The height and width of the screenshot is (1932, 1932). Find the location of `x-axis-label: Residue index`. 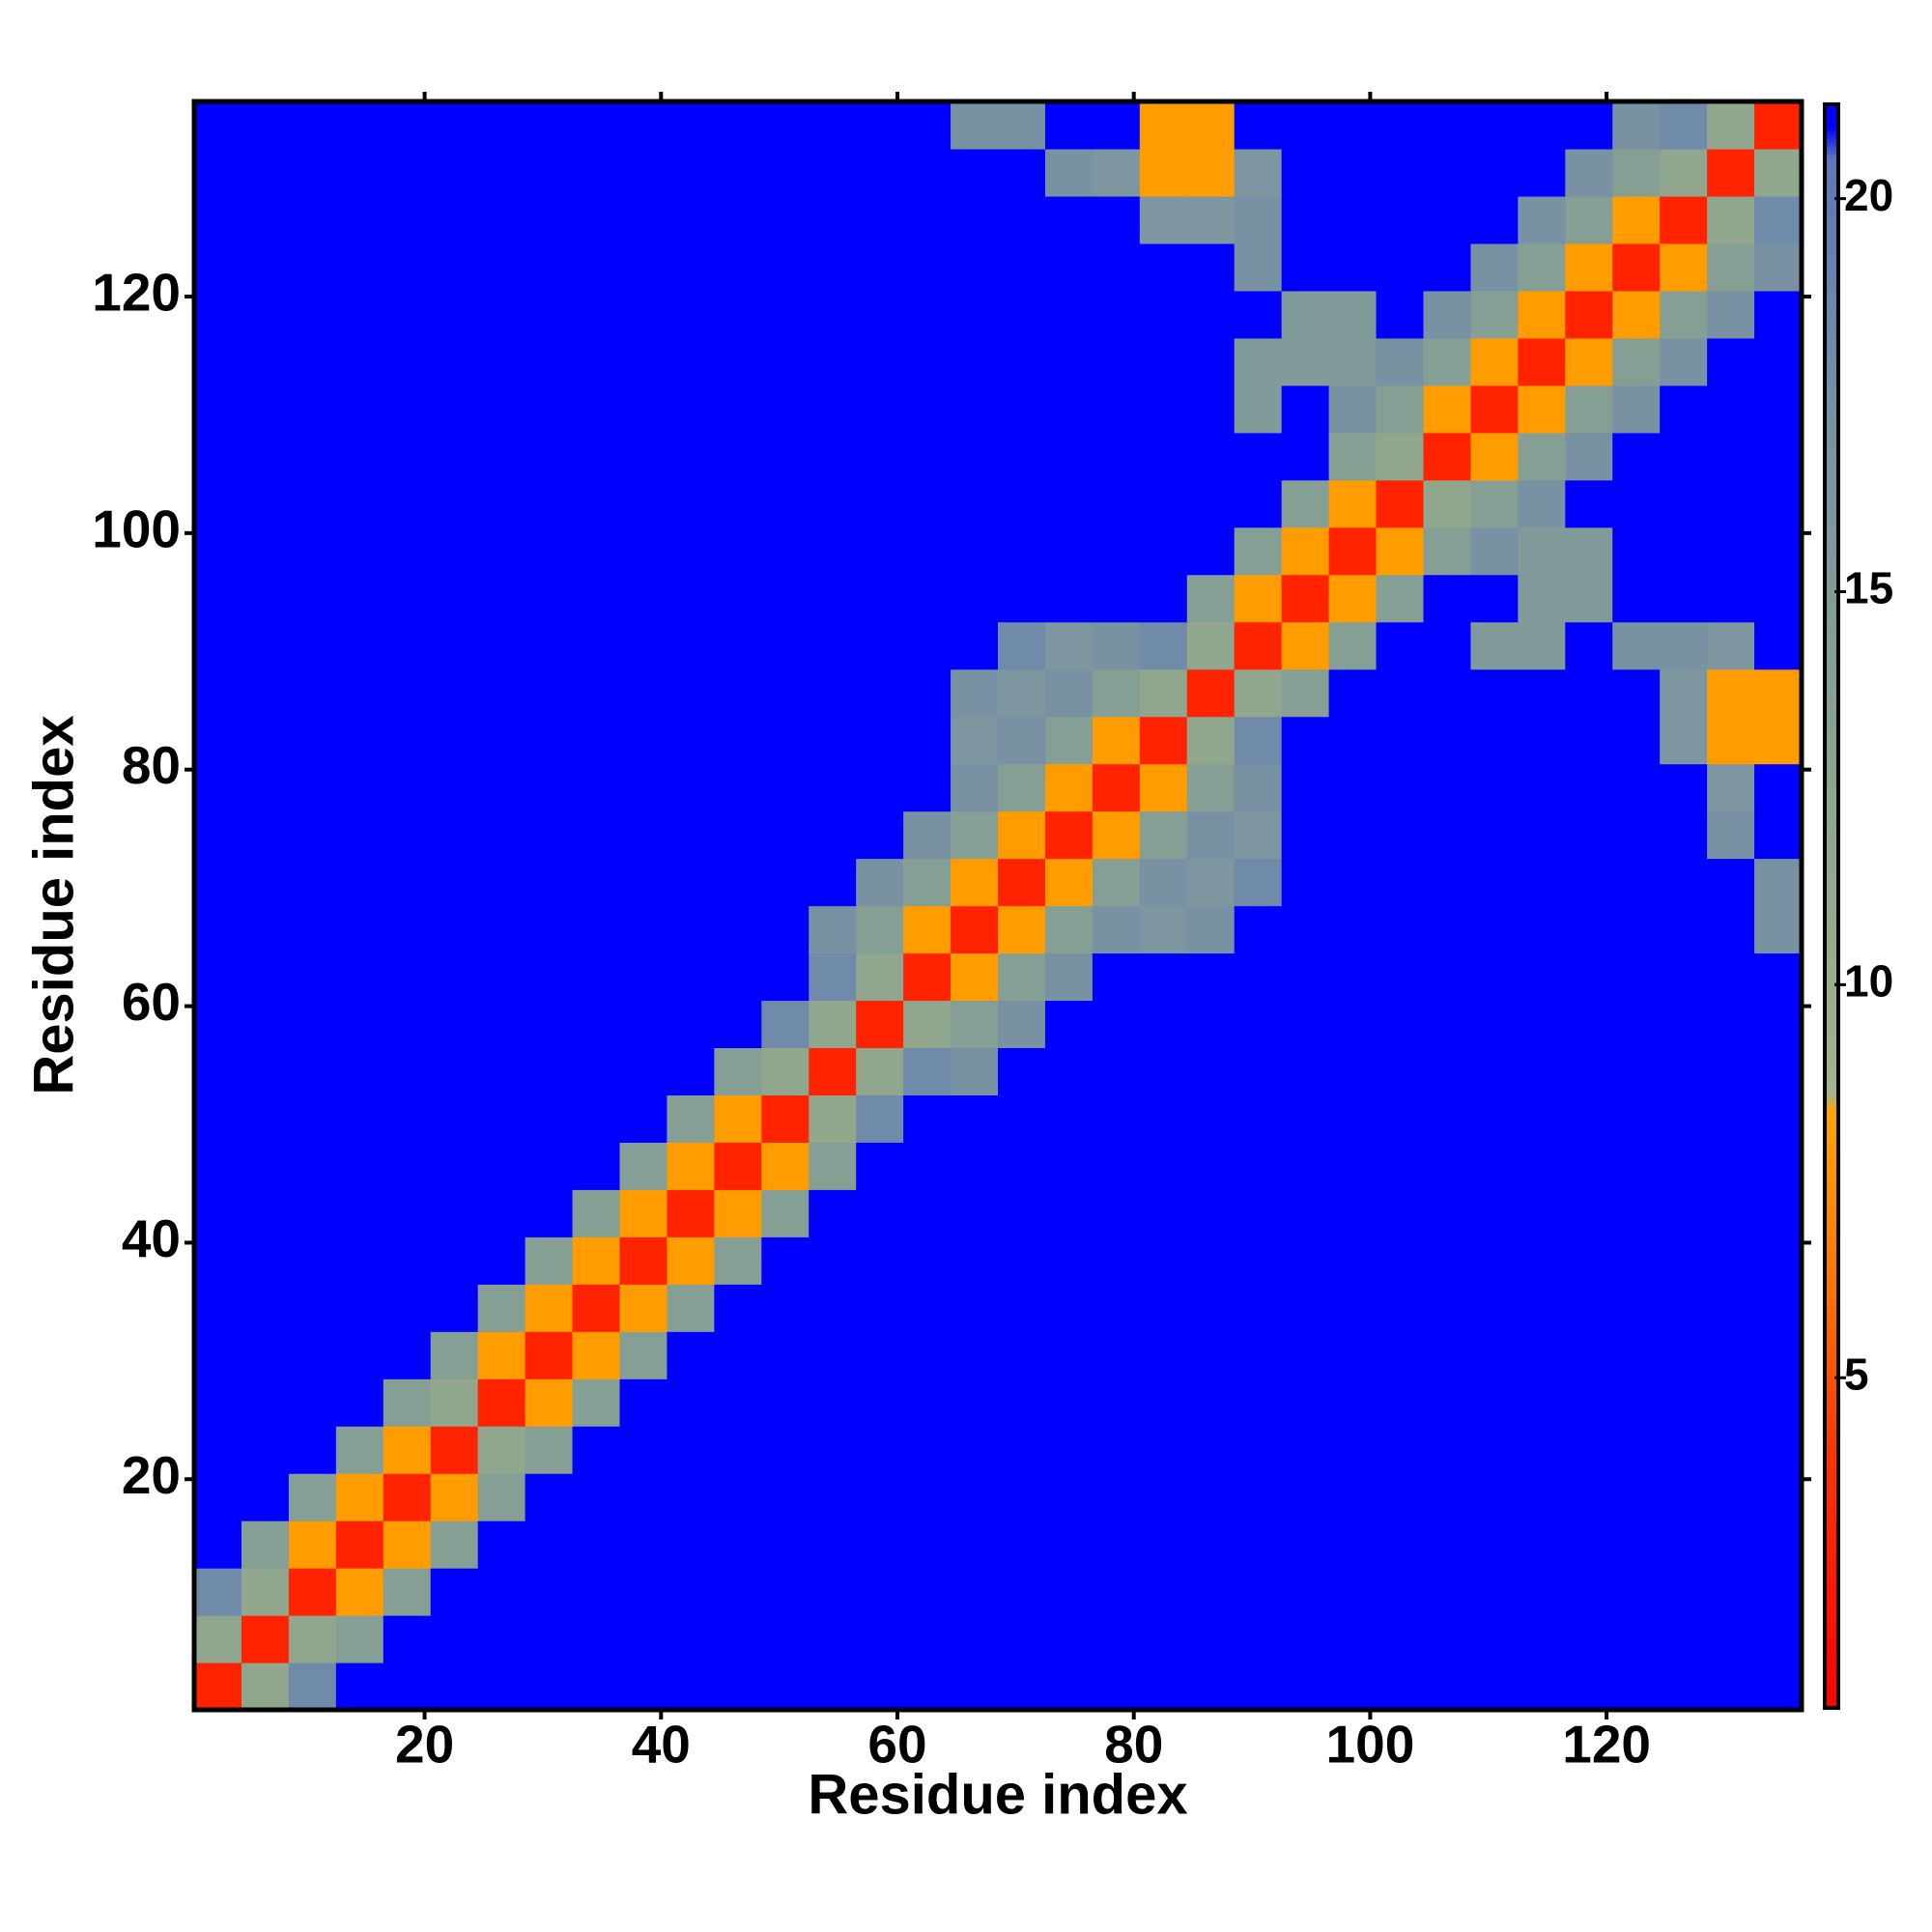

x-axis-label: Residue index is located at coordinates (997, 1794).